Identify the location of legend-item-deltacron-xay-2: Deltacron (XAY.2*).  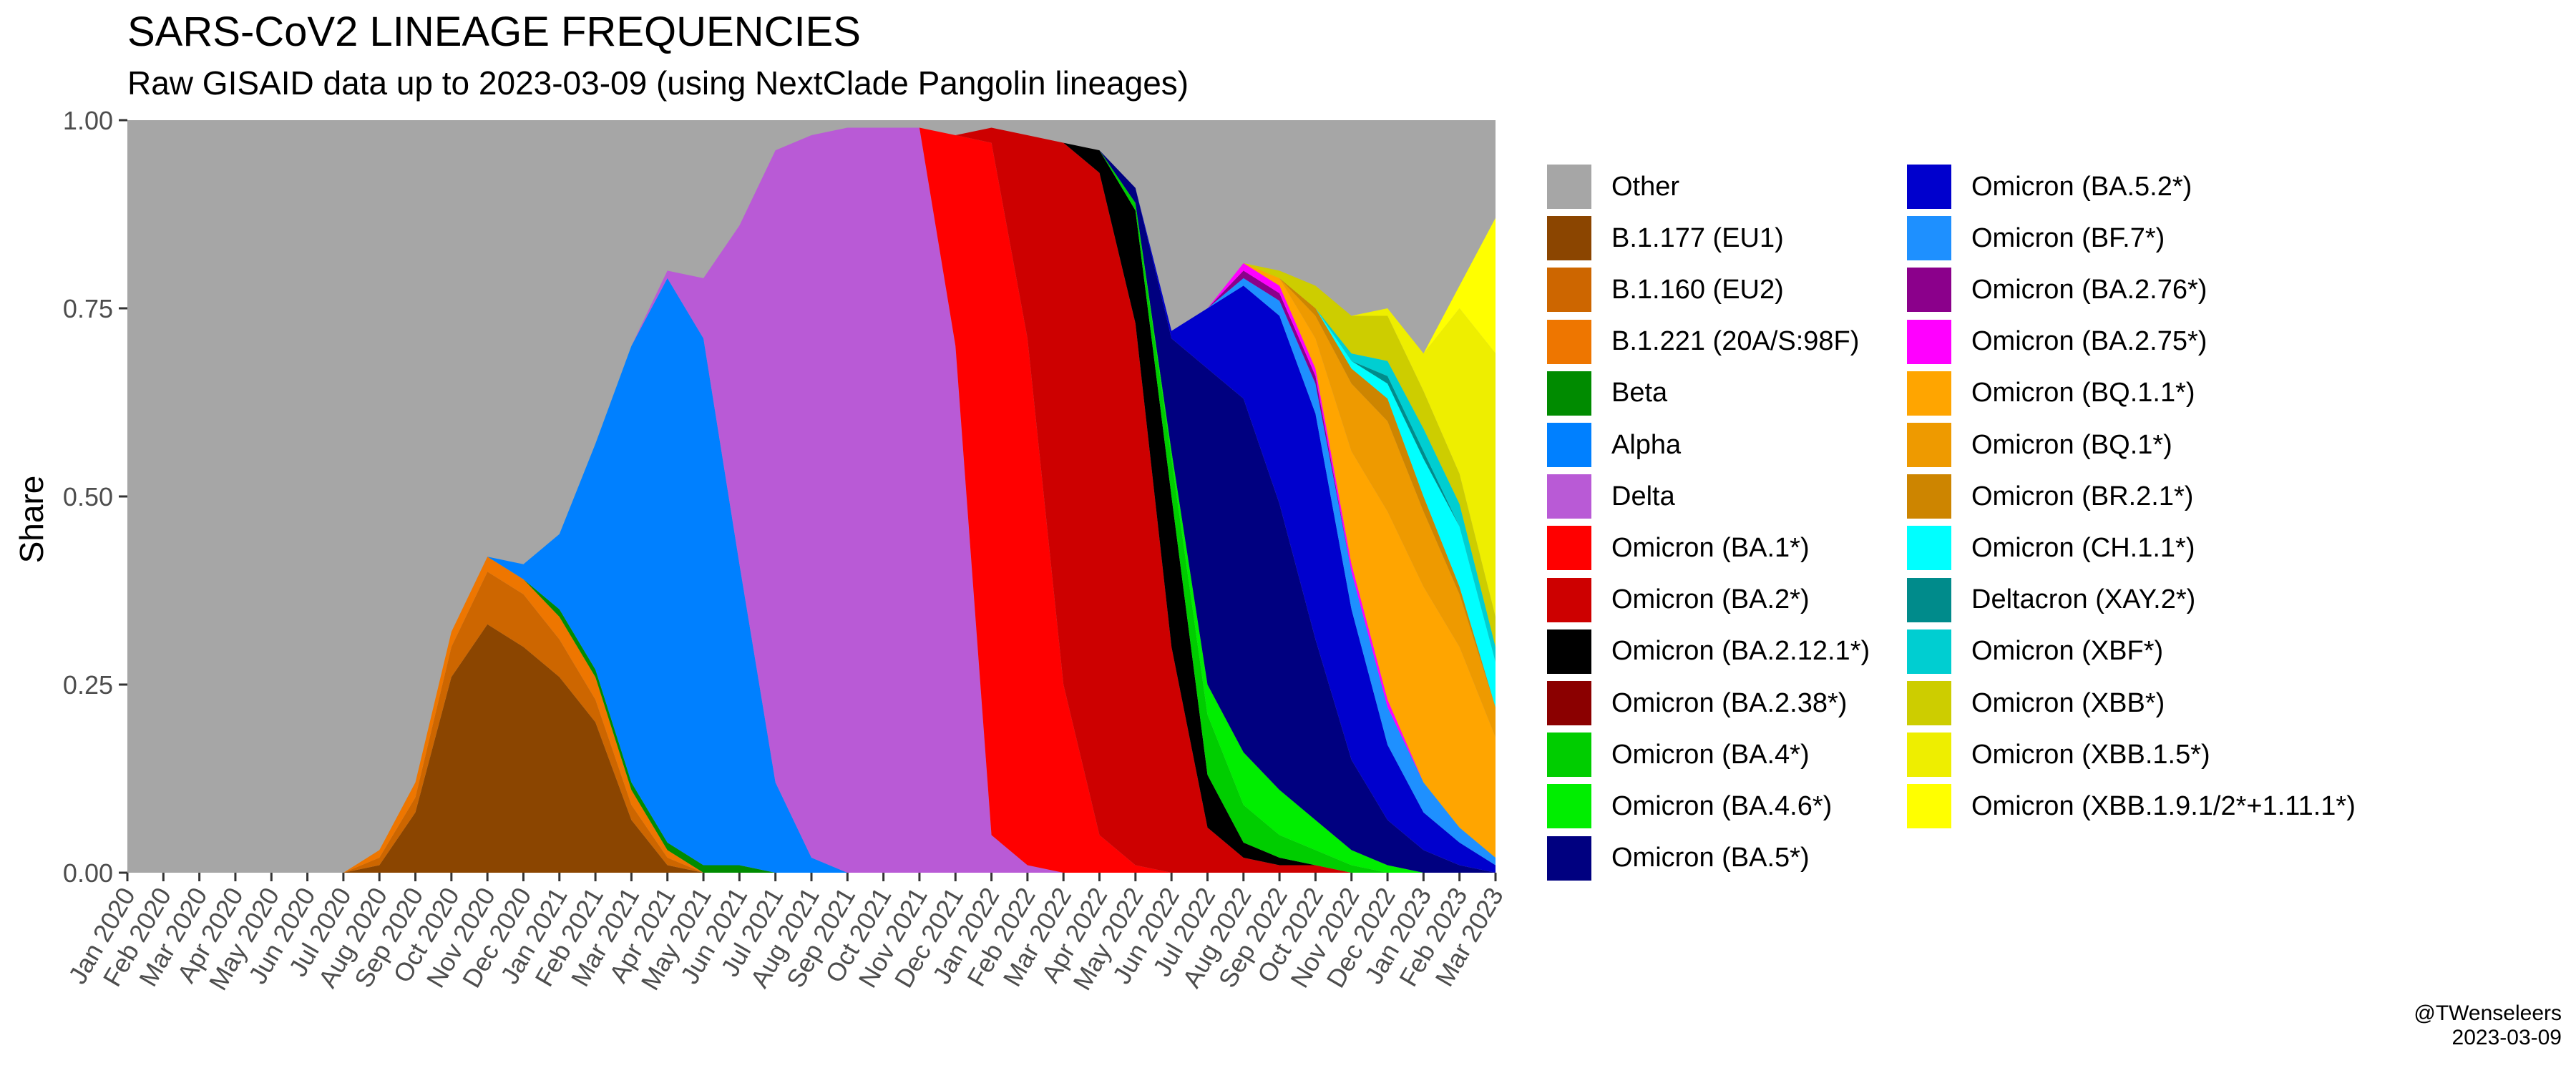
(2051, 599).